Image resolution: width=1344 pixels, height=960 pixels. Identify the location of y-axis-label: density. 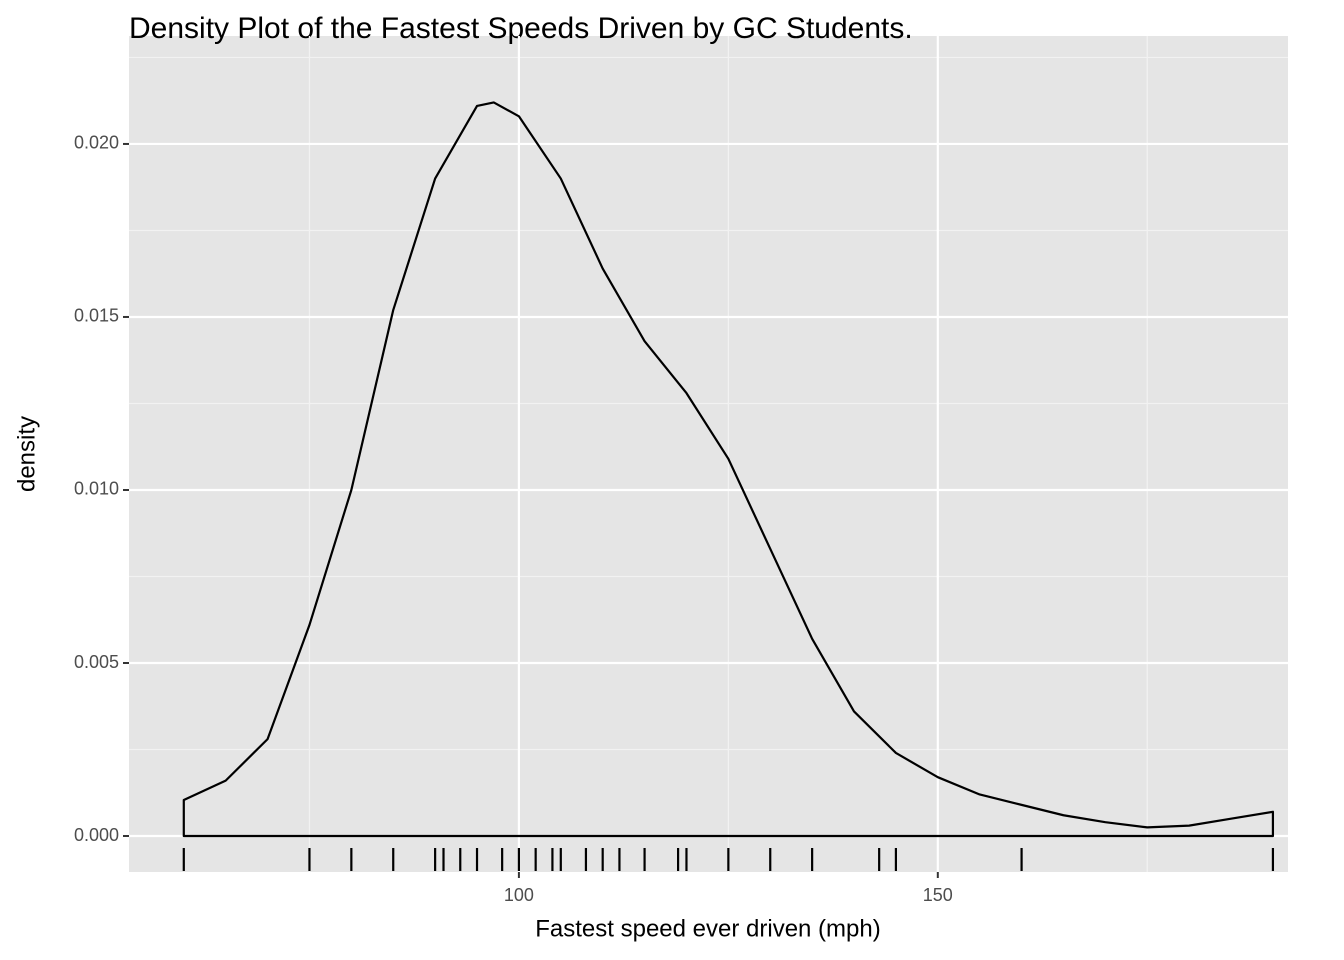
(26, 454).